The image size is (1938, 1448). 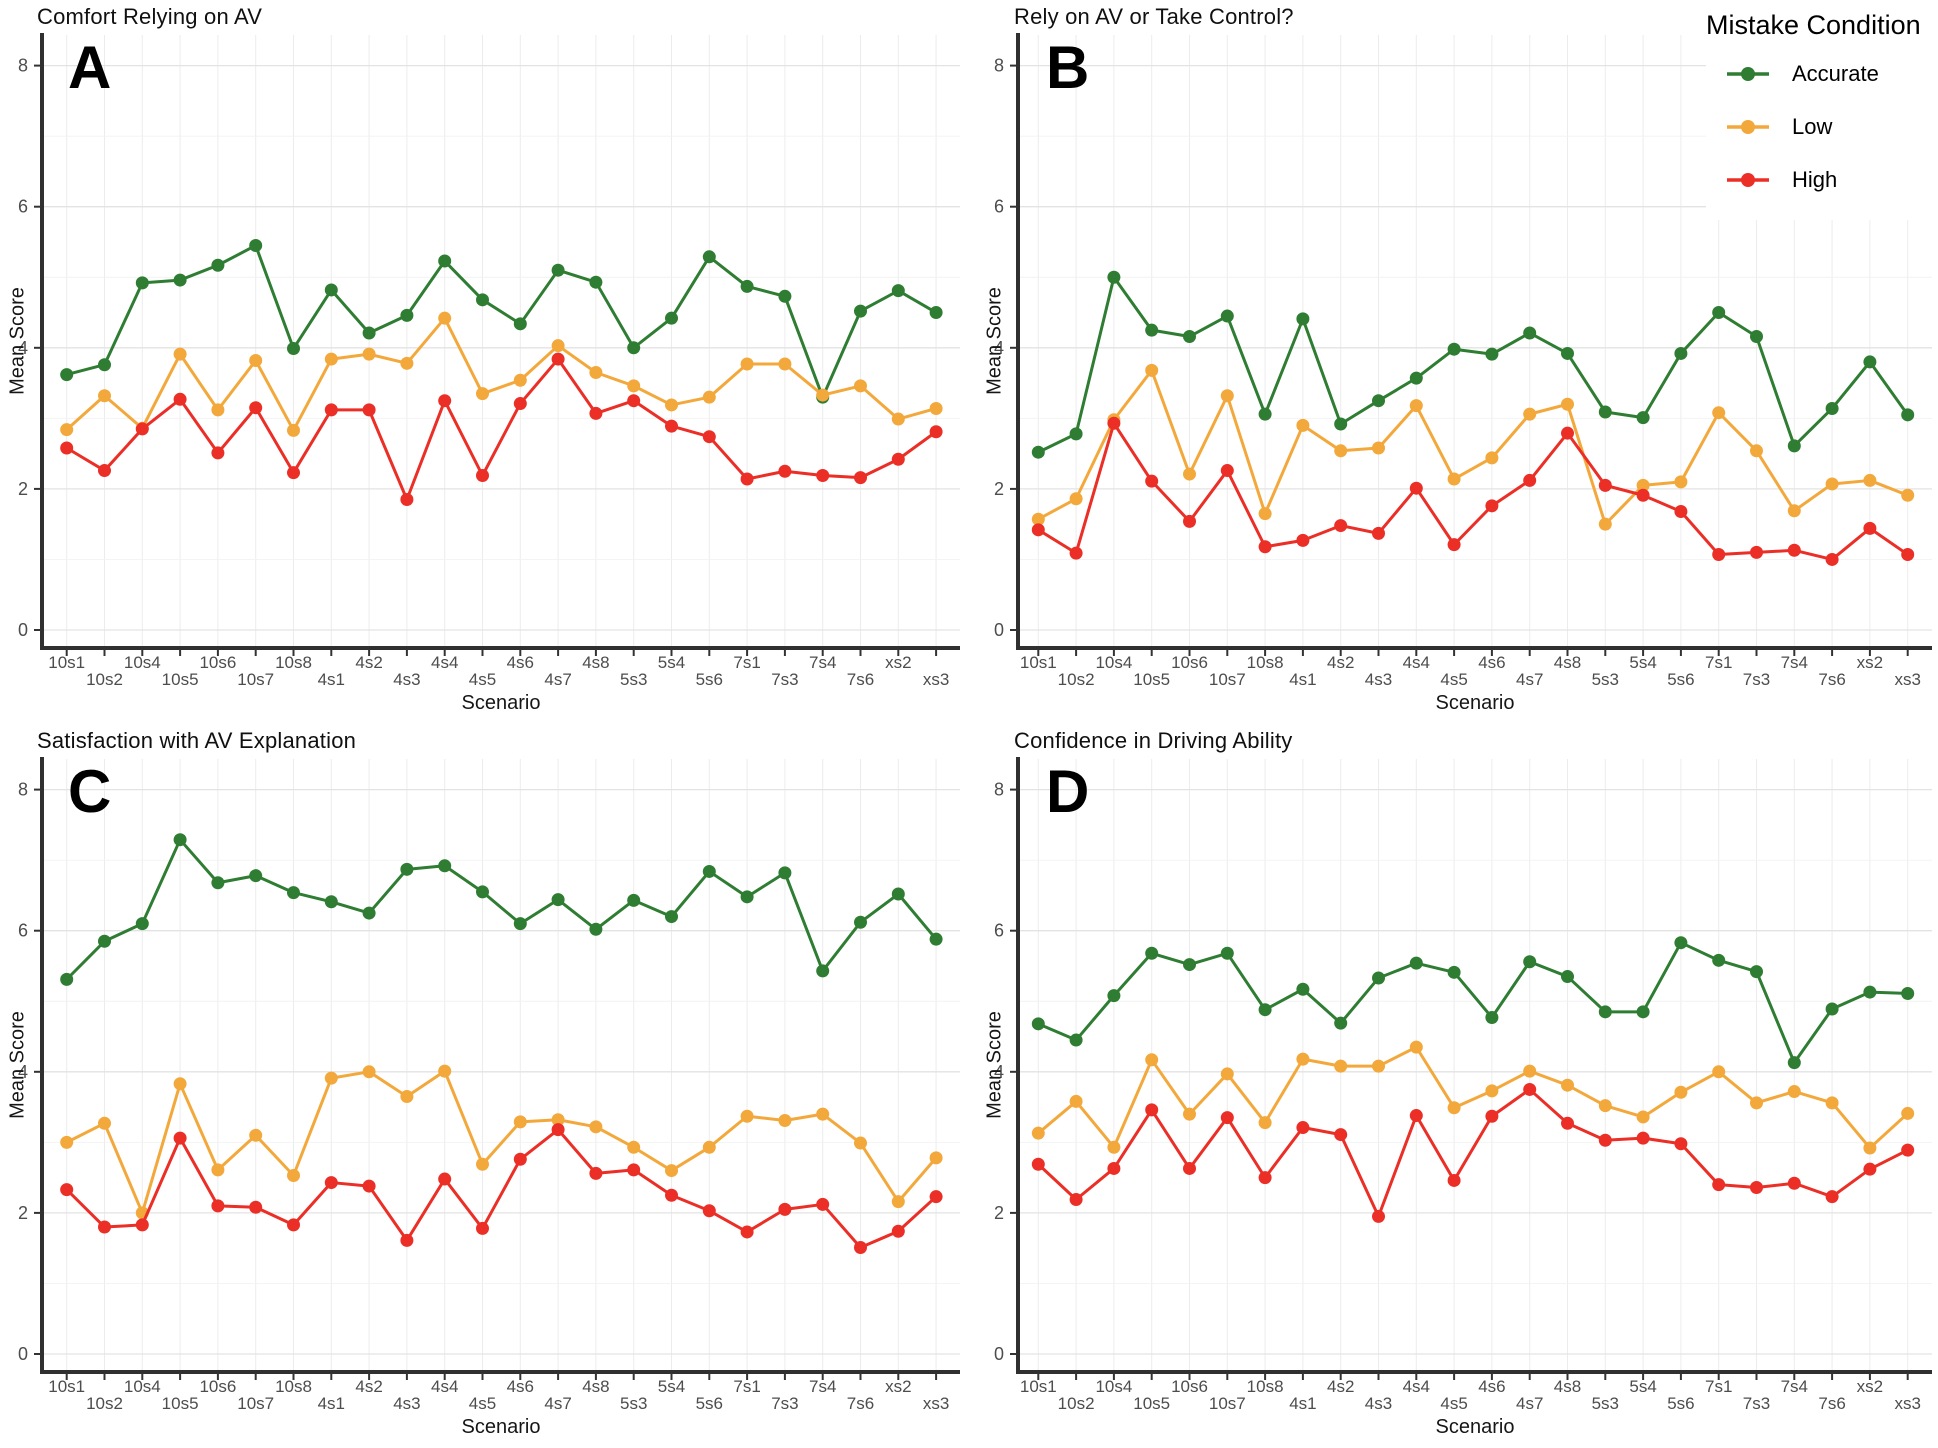 I want to click on panel-b-letter: B, so click(x=1068, y=67).